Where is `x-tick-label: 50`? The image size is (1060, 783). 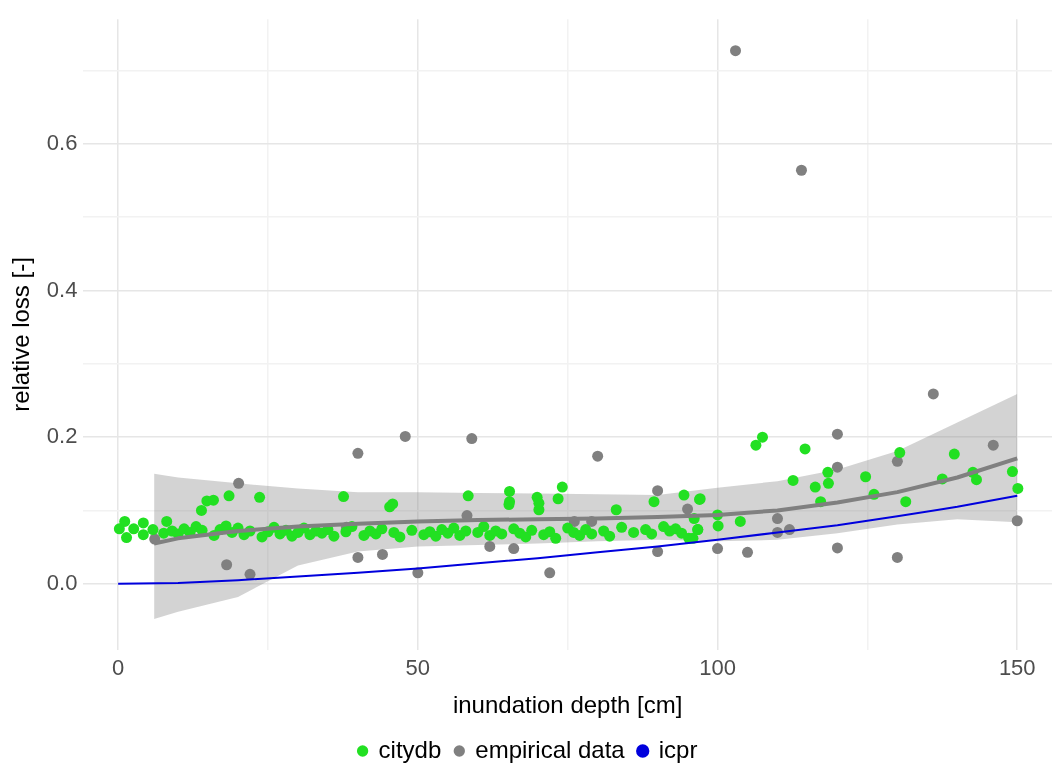 x-tick-label: 50 is located at coordinates (418, 668).